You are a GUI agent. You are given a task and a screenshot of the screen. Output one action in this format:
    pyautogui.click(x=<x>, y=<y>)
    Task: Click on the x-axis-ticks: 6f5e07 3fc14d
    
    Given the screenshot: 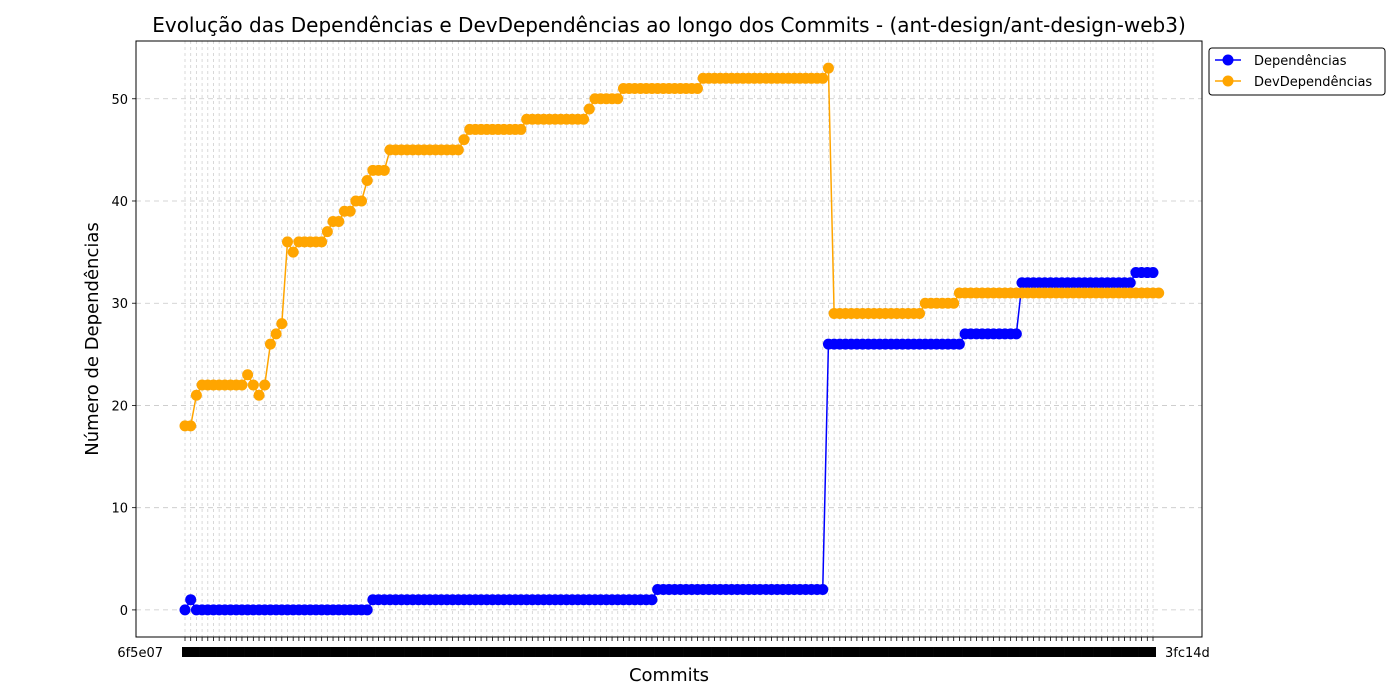 What is the action you would take?
    pyautogui.click(x=663, y=649)
    